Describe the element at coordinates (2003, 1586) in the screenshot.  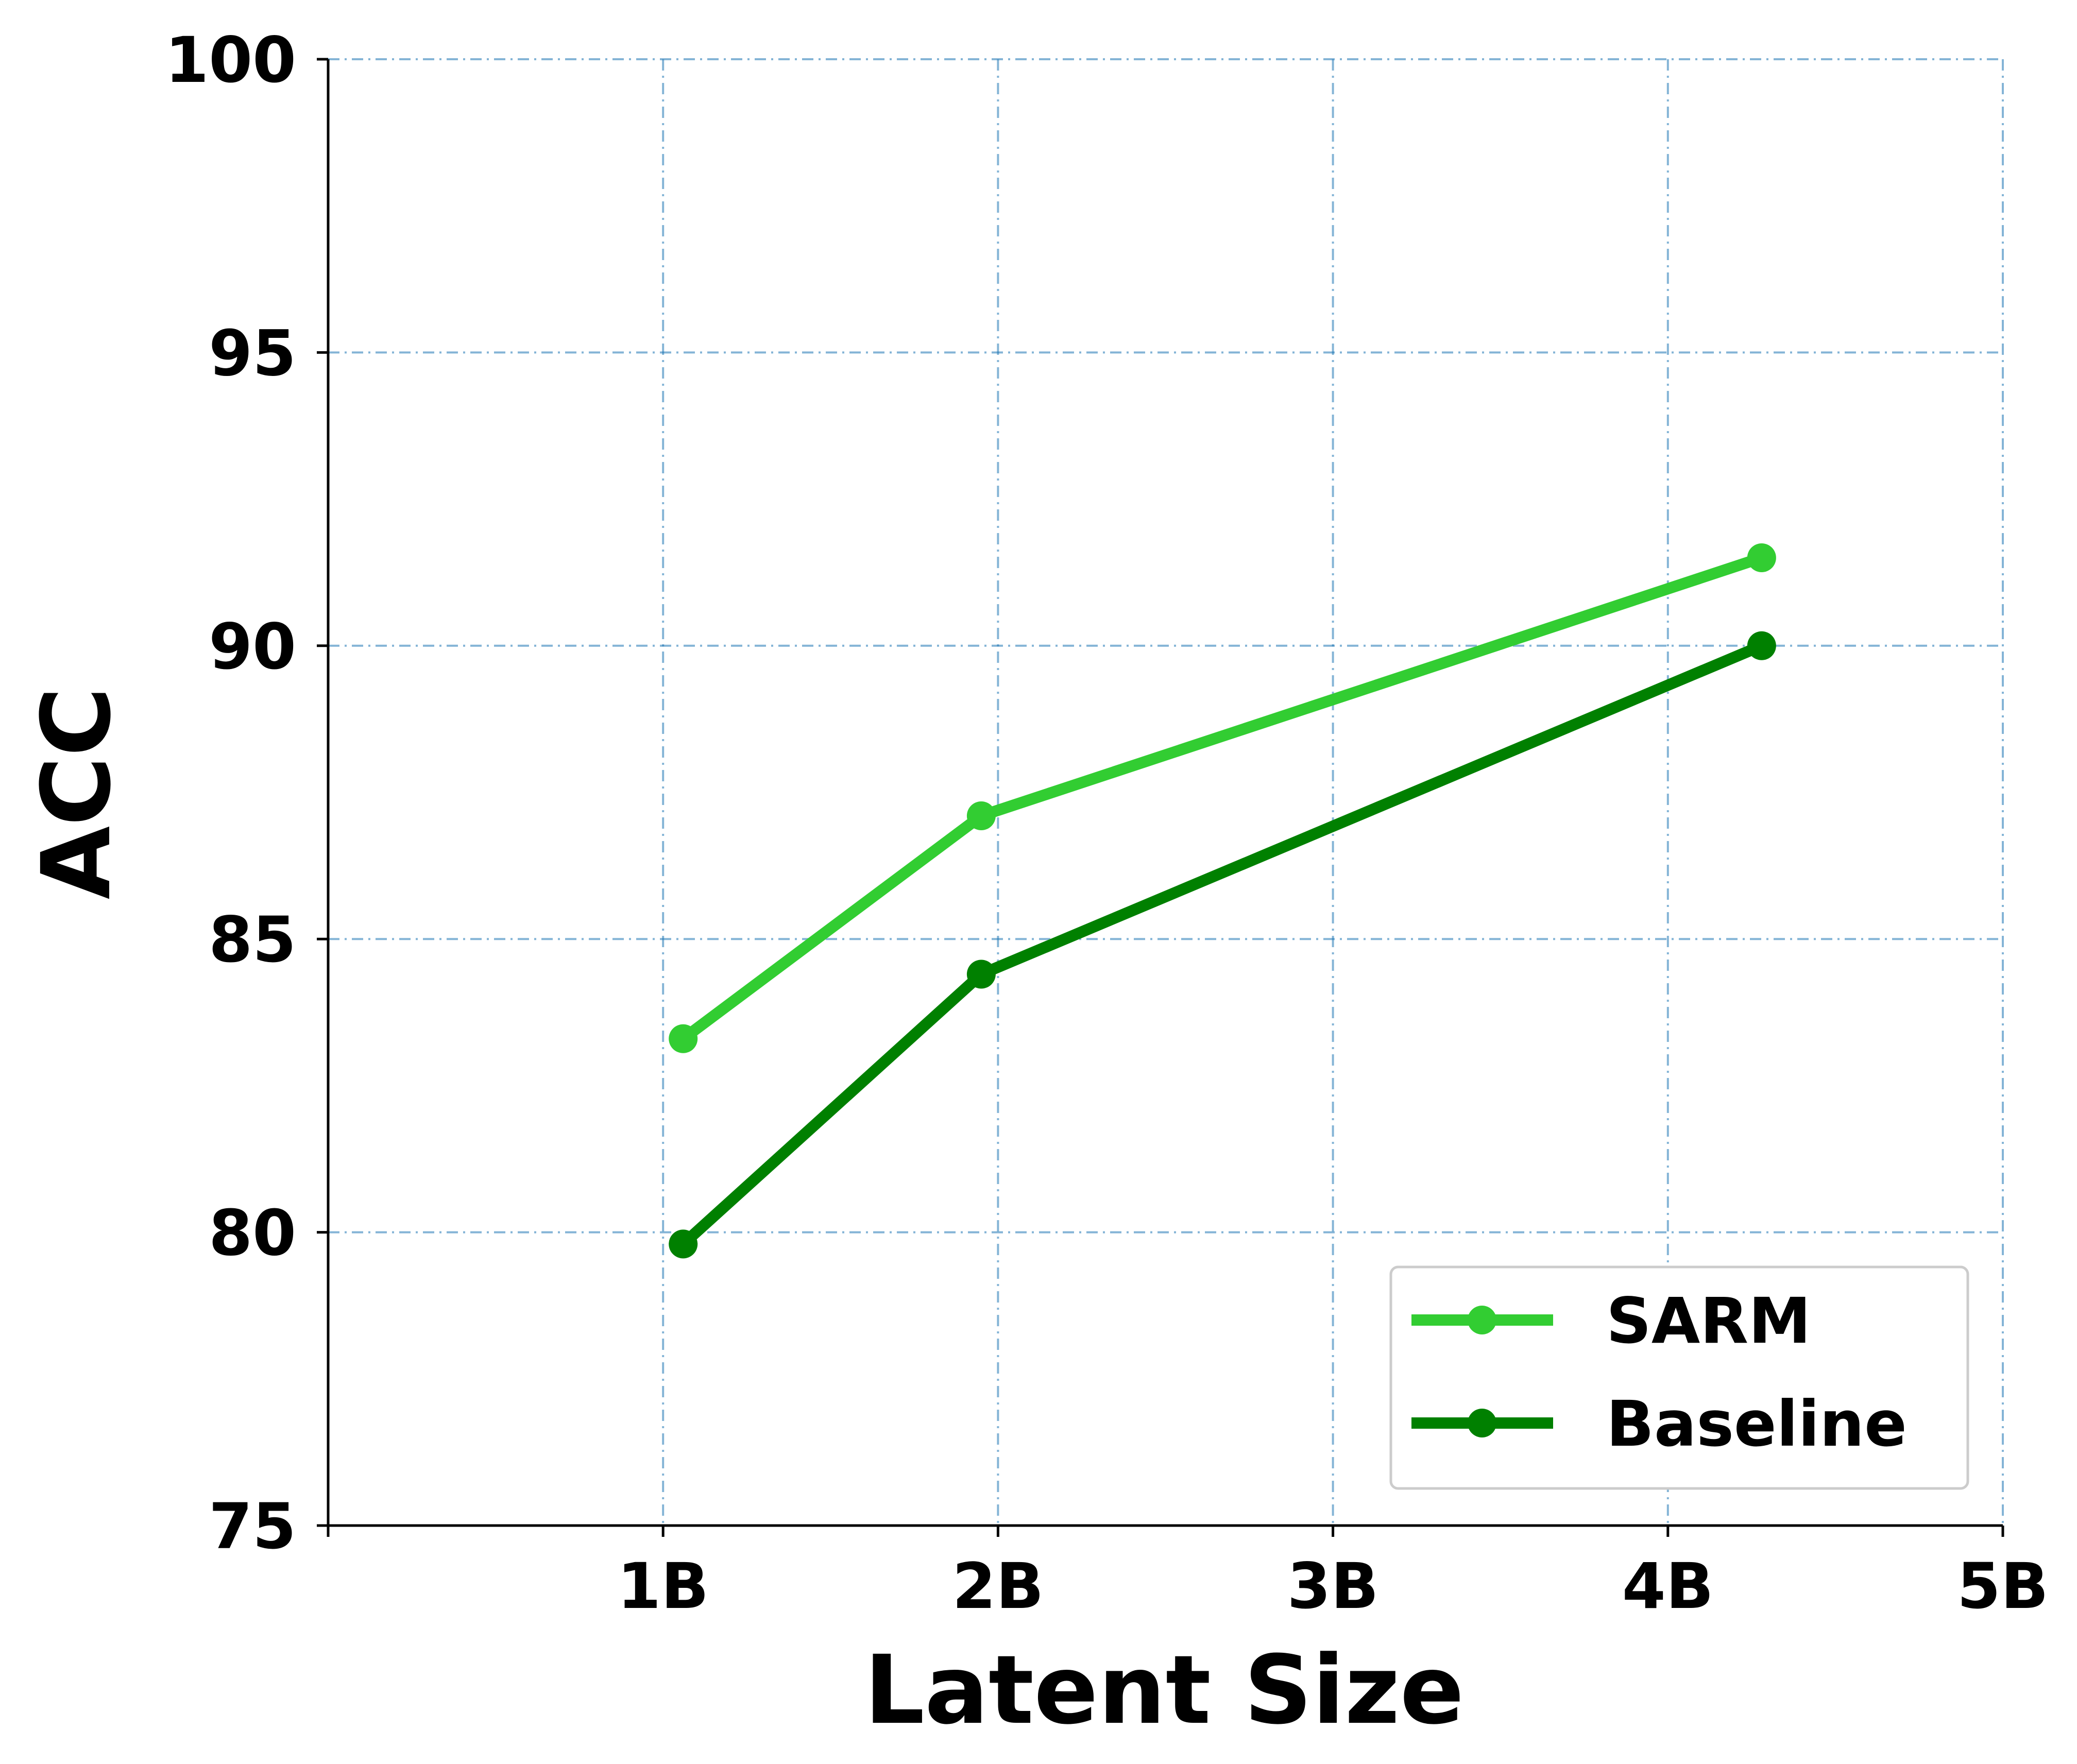
I see `x-tick-label: 5B` at that location.